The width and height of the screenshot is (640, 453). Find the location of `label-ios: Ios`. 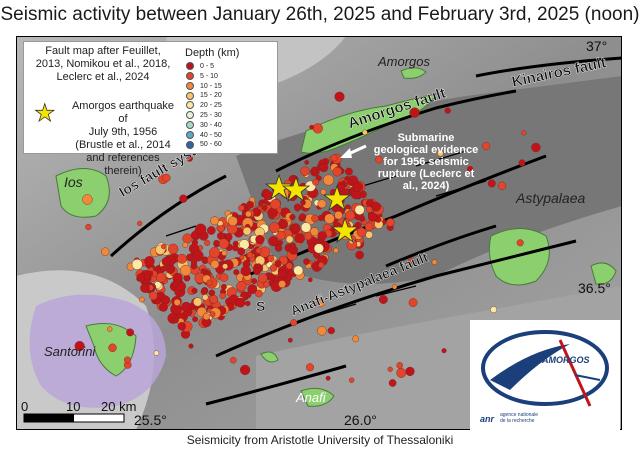

label-ios: Ios is located at coordinates (73, 182).